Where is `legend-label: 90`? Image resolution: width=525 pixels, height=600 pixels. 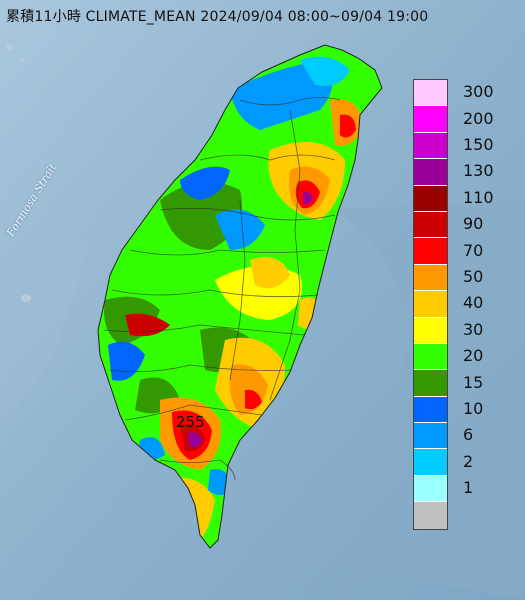 legend-label: 90 is located at coordinates (473, 224).